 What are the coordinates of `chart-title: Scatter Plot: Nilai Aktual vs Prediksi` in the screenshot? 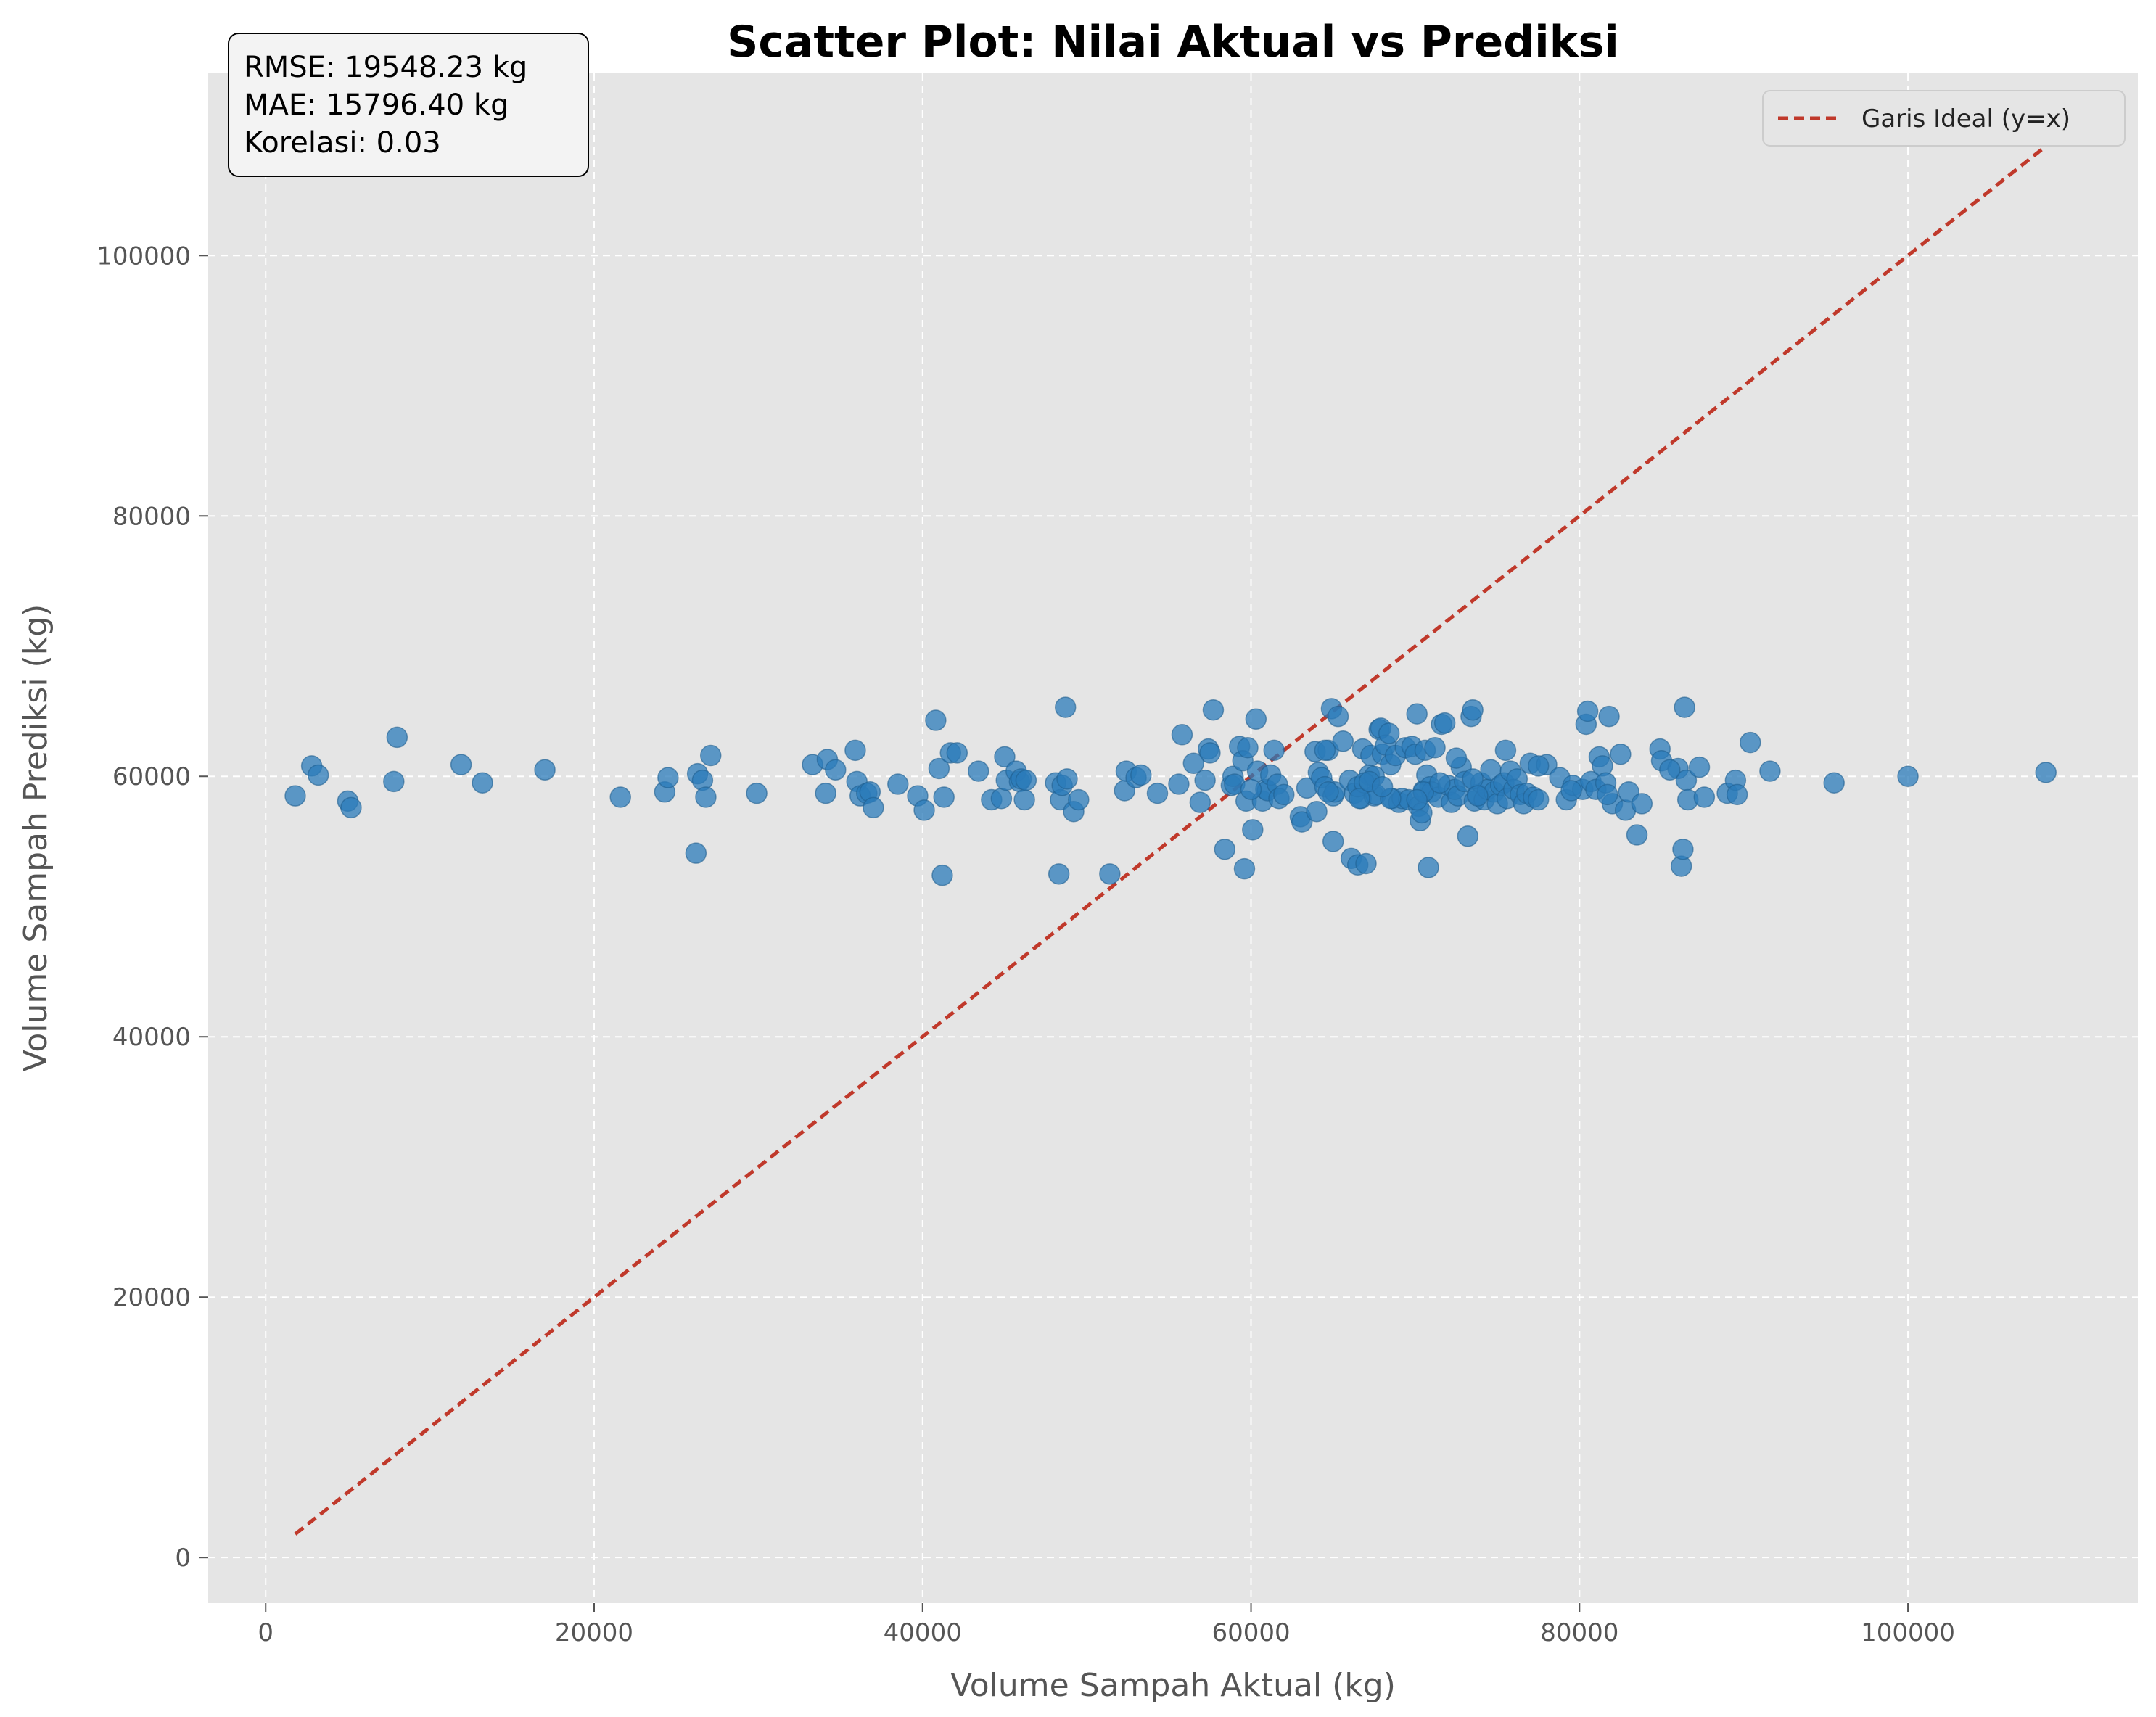 It's located at (1173, 42).